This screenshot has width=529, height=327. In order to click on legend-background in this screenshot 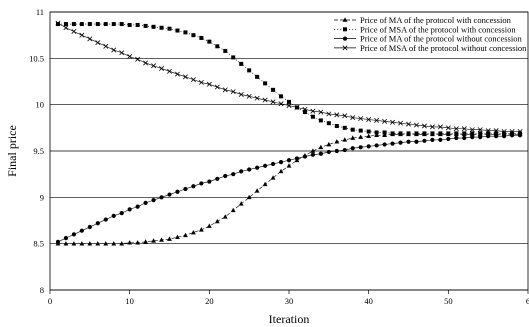, I will do `click(428, 34)`.